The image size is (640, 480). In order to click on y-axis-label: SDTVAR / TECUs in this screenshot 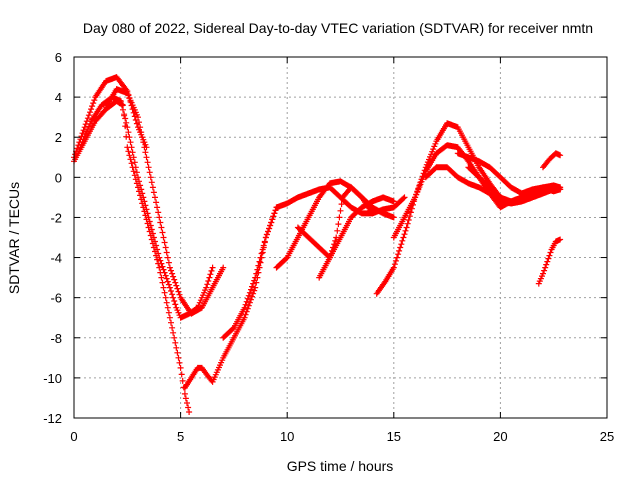, I will do `click(14, 238)`.